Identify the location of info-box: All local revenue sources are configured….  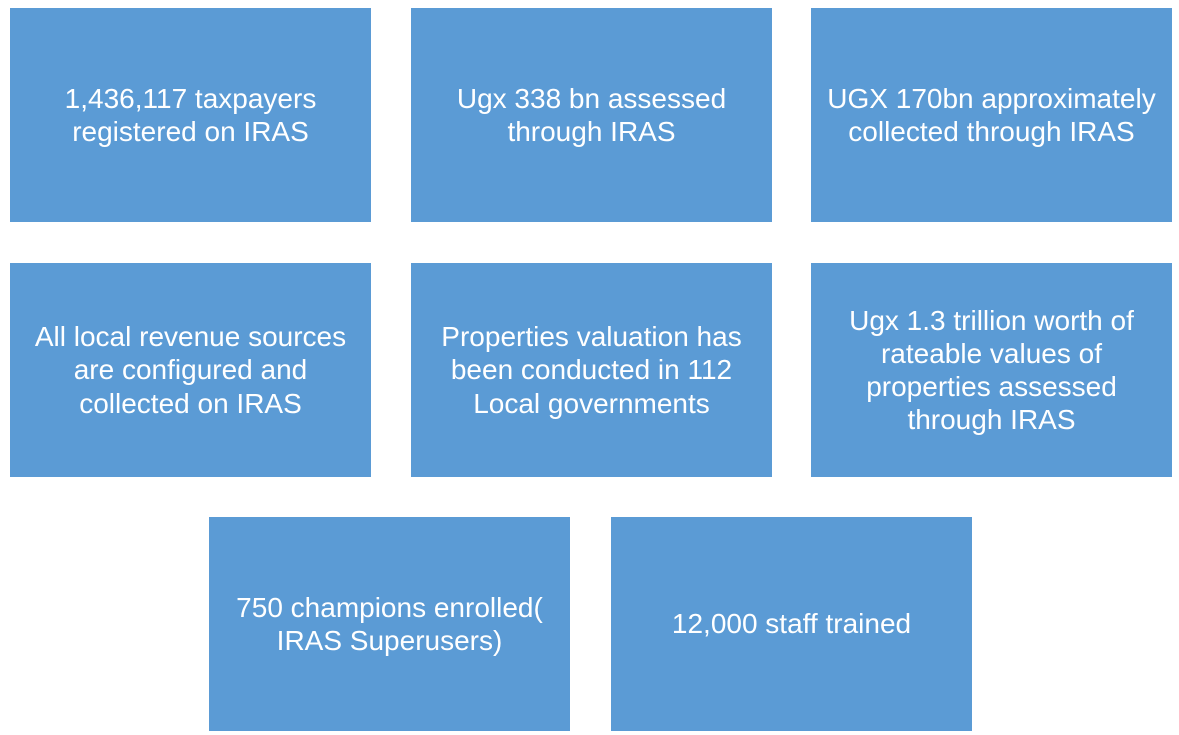
(190, 370).